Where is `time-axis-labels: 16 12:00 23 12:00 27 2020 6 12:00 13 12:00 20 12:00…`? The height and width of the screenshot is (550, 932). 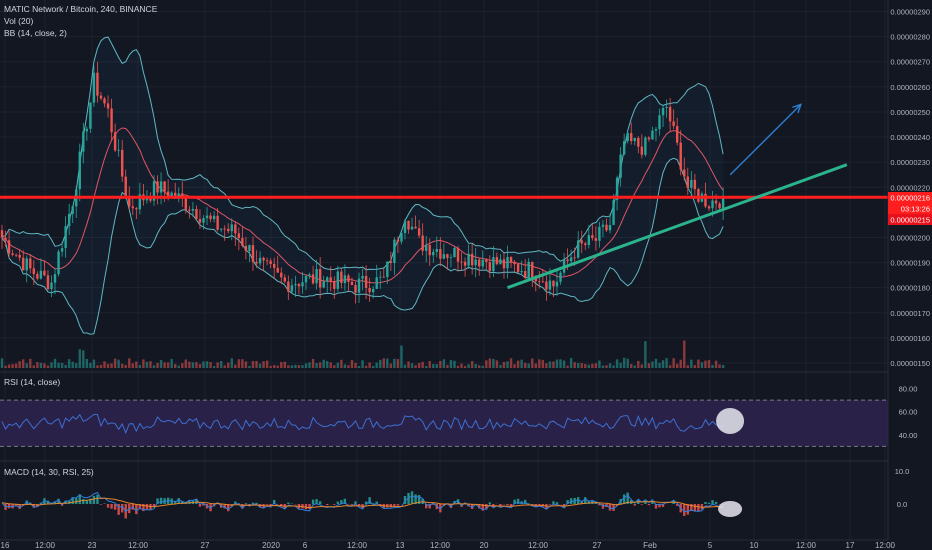
time-axis-labels: 16 12:00 23 12:00 27 2020 6 12:00 13 12:00 20 12:00… is located at coordinates (448, 545).